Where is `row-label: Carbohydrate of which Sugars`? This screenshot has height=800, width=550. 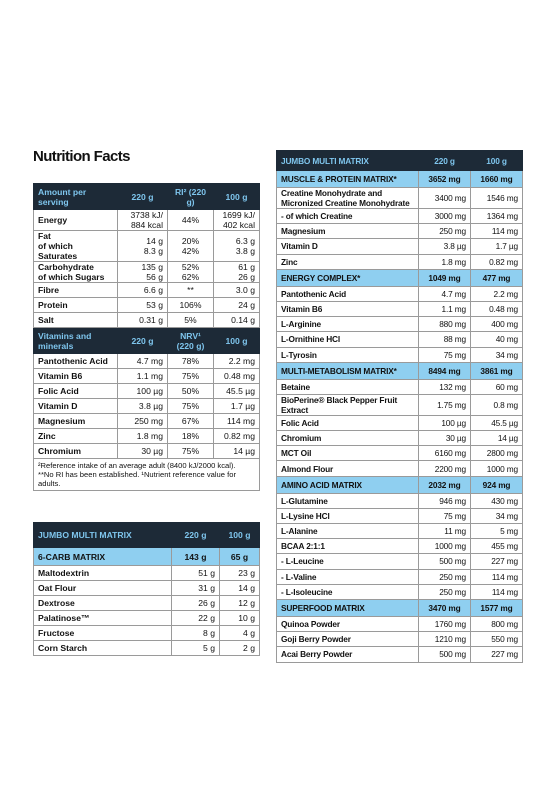 row-label: Carbohydrate of which Sugars is located at coordinates (75, 272).